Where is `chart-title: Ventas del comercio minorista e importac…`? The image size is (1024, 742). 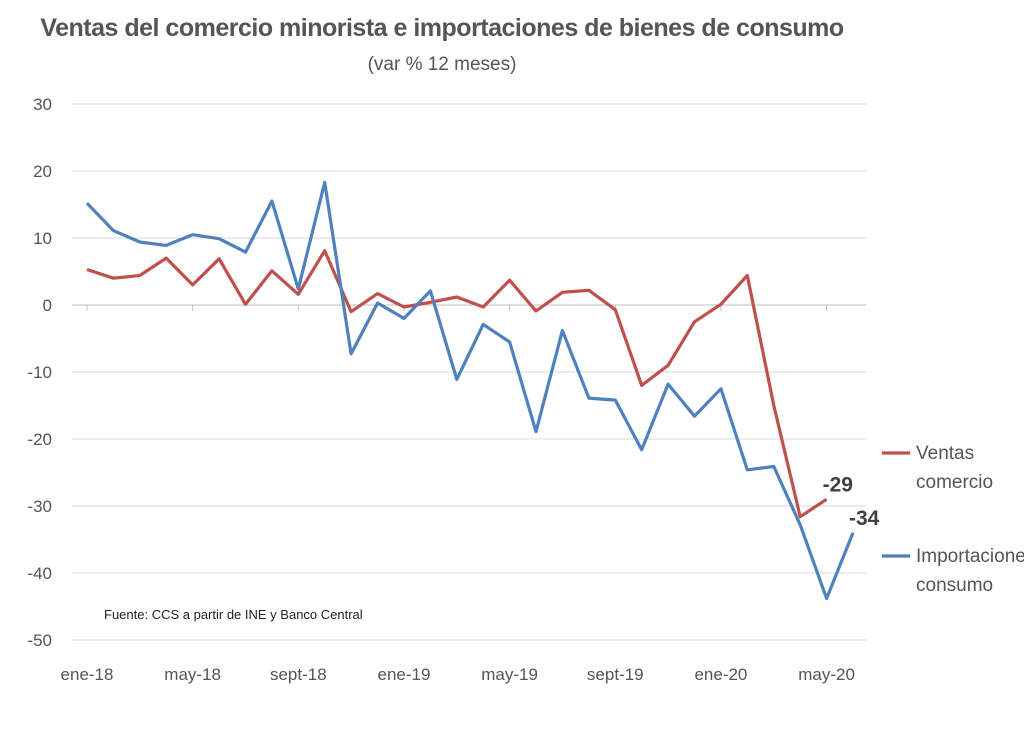
chart-title: Ventas del comercio minorista e importac… is located at coordinates (442, 28).